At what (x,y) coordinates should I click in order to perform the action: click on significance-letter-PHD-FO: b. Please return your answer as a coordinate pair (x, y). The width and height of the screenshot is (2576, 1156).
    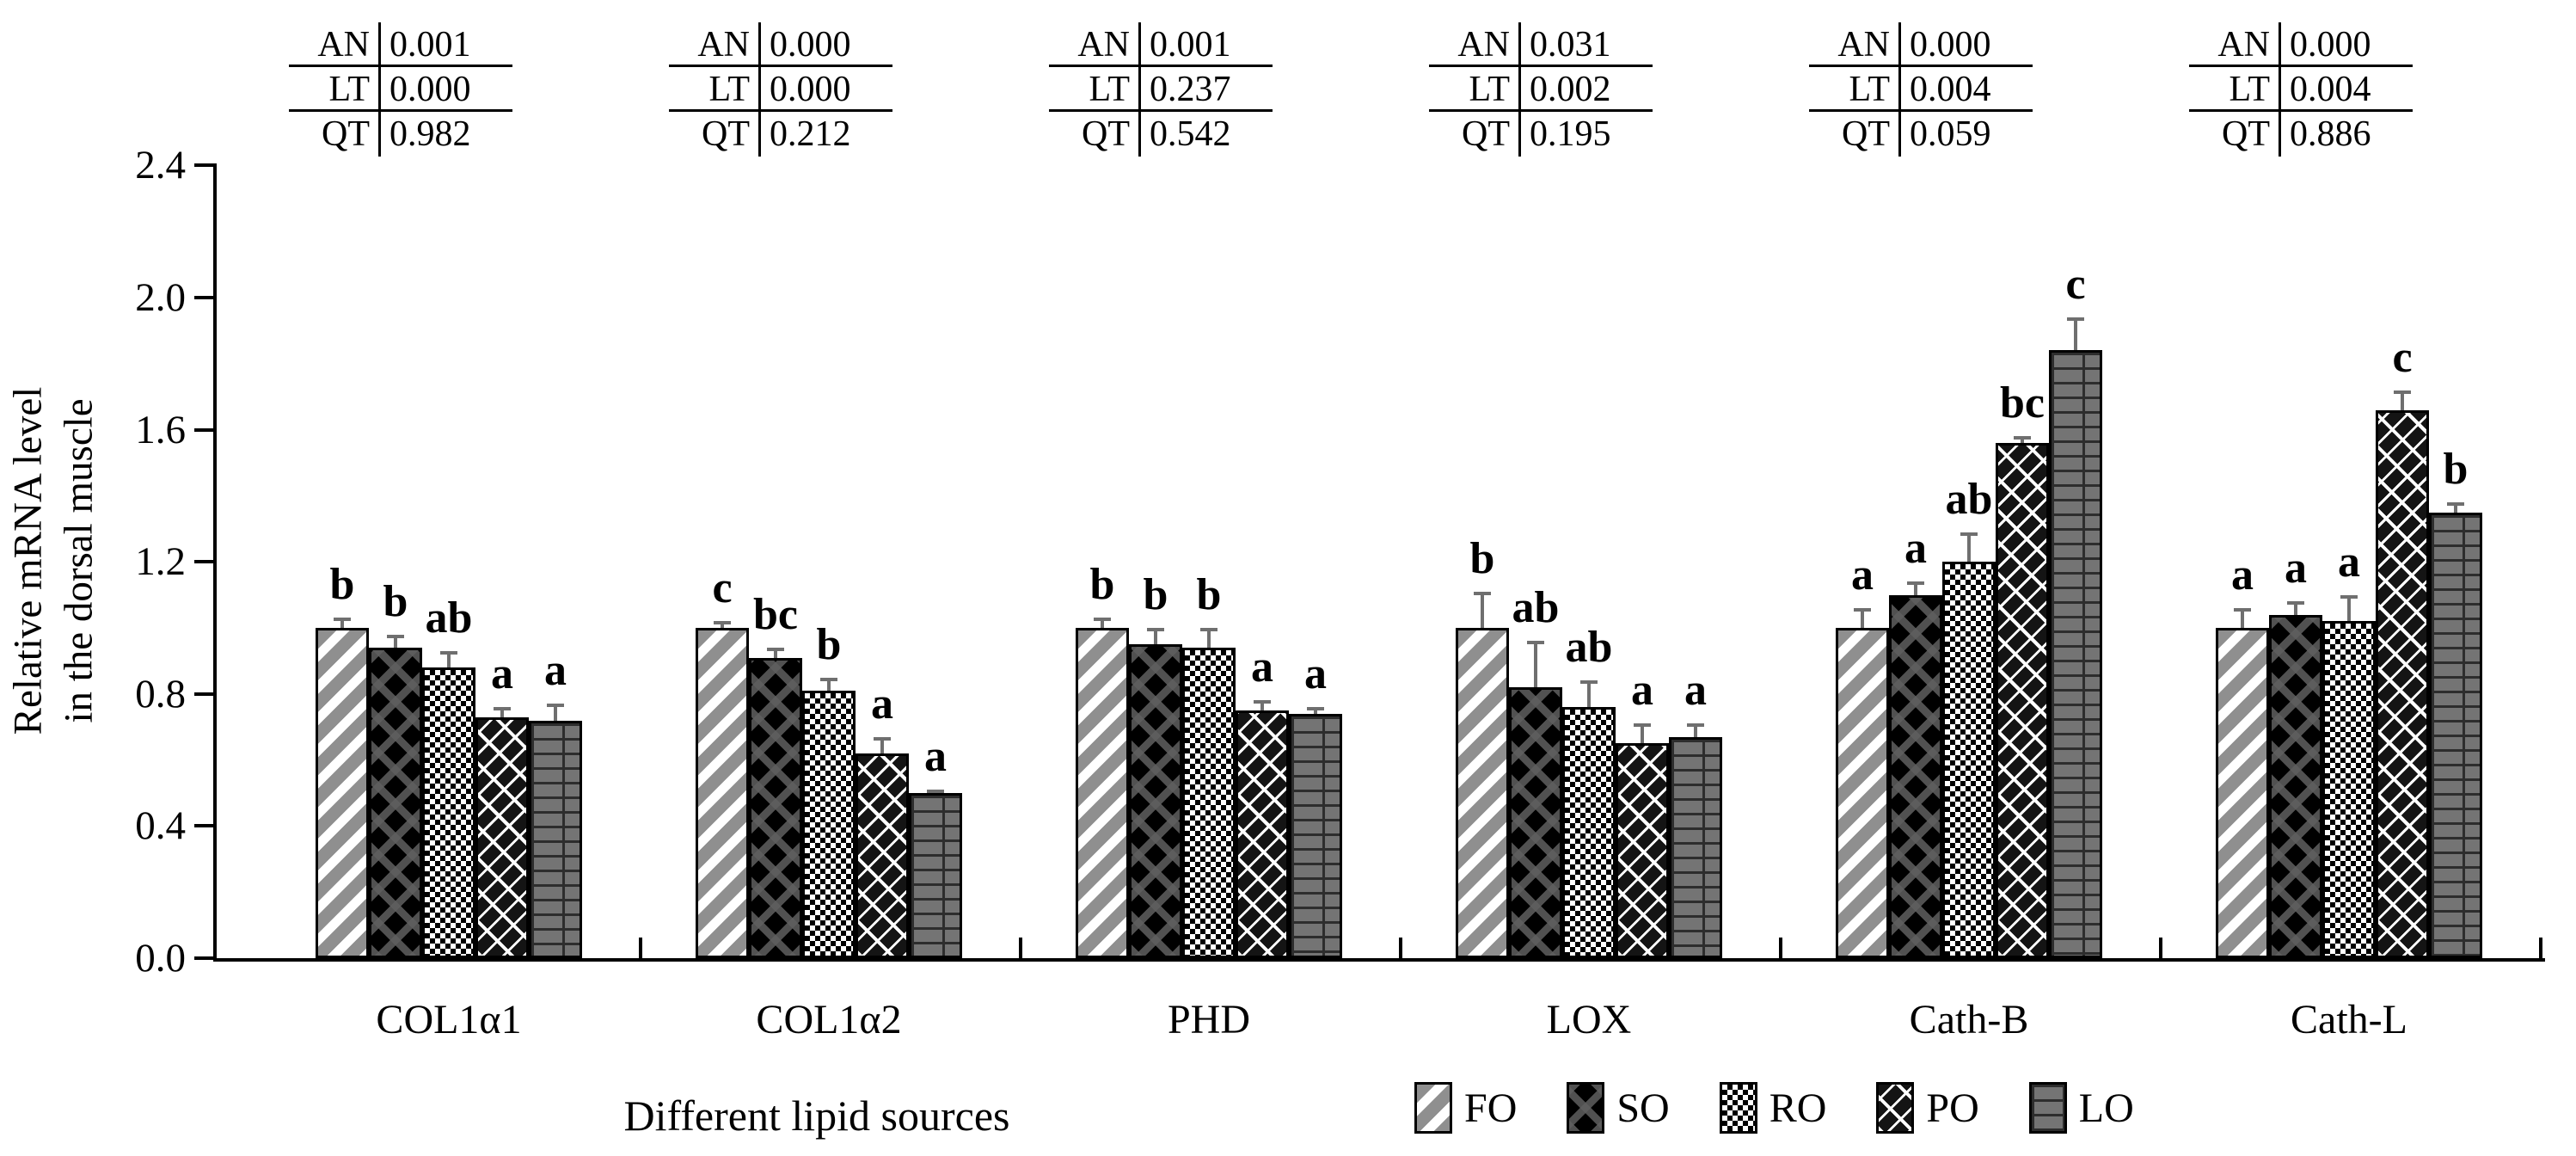
    Looking at the image, I should click on (1102, 585).